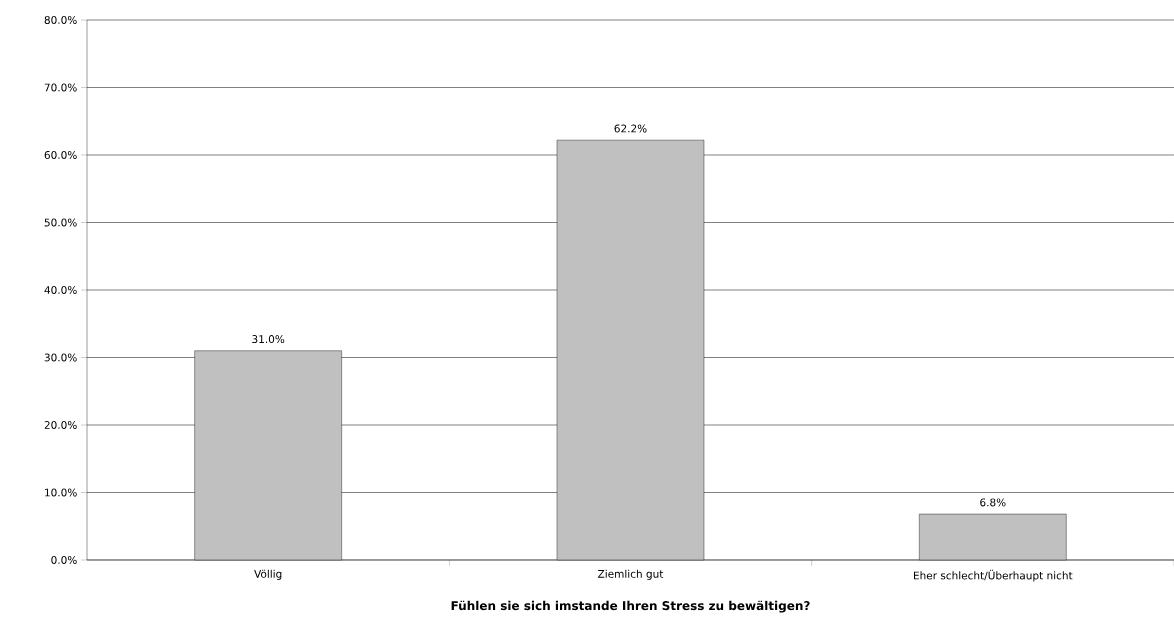  I want to click on data-label: 6.8%, so click(993, 502).